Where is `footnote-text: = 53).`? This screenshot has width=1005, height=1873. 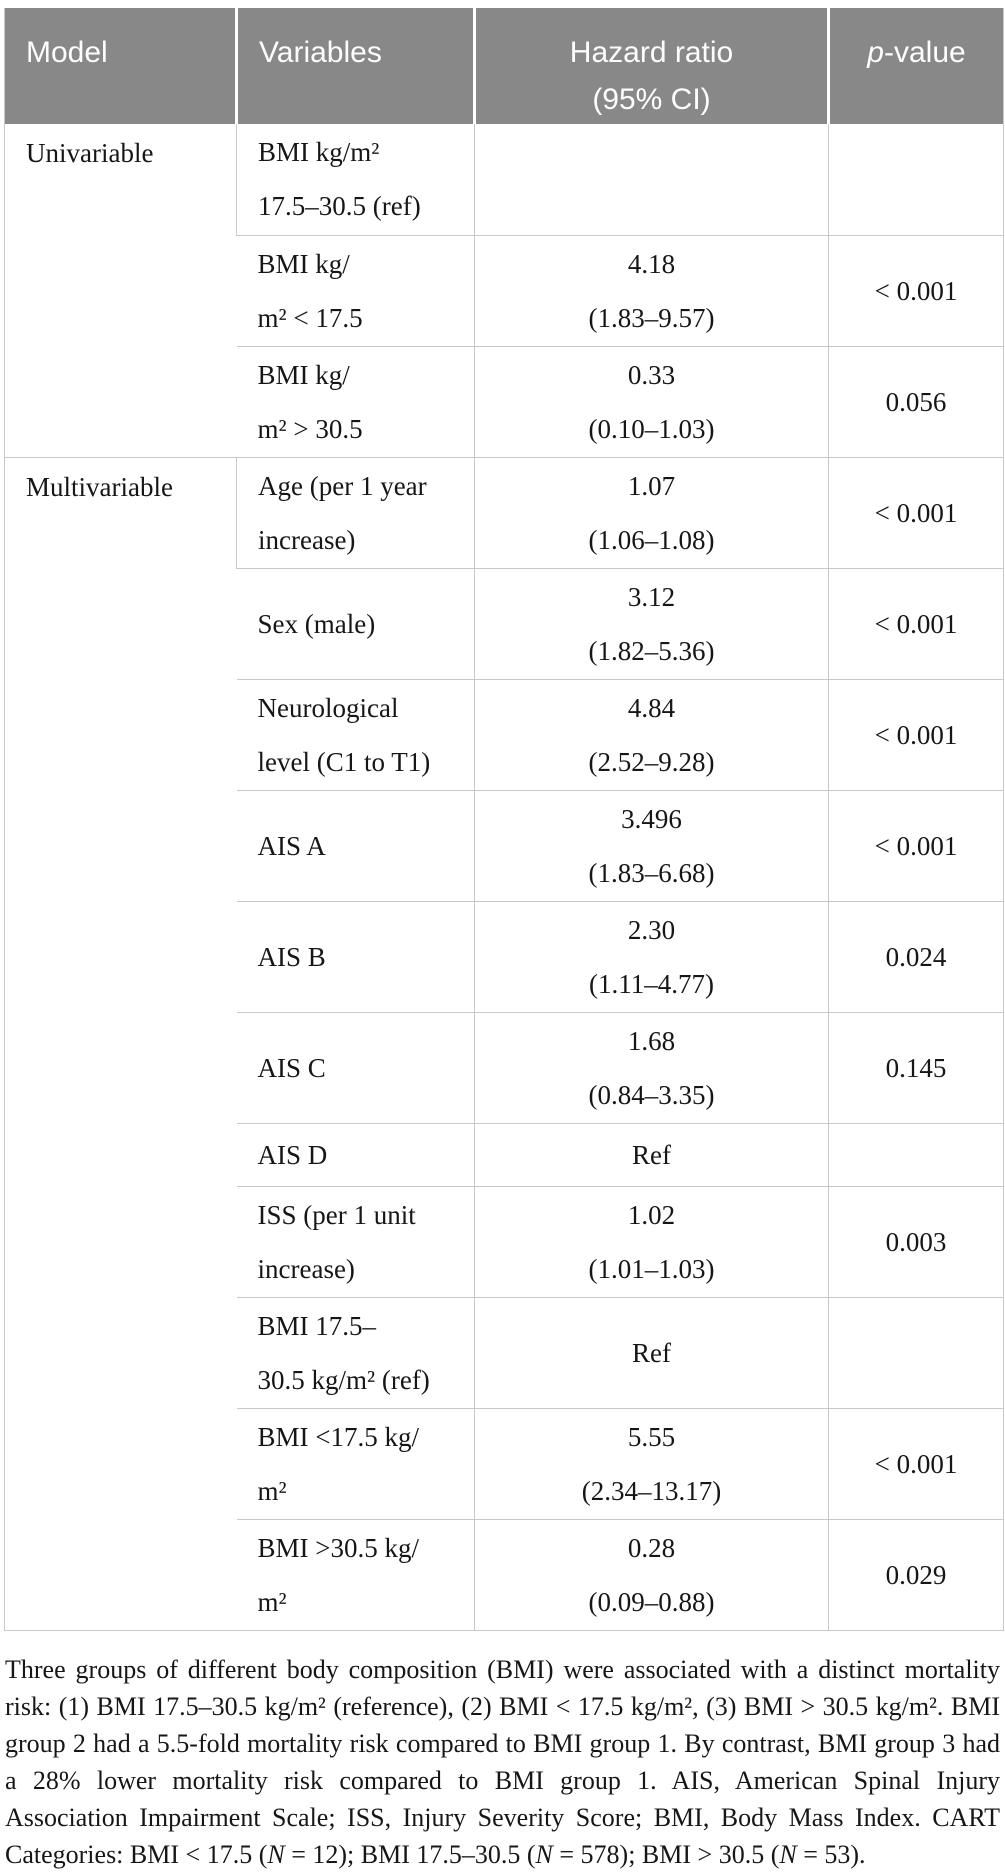
footnote-text: = 53). is located at coordinates (831, 1854).